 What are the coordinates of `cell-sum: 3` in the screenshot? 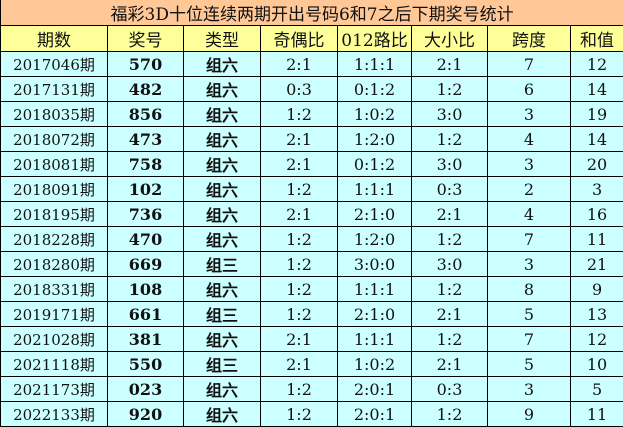 It's located at (597, 189).